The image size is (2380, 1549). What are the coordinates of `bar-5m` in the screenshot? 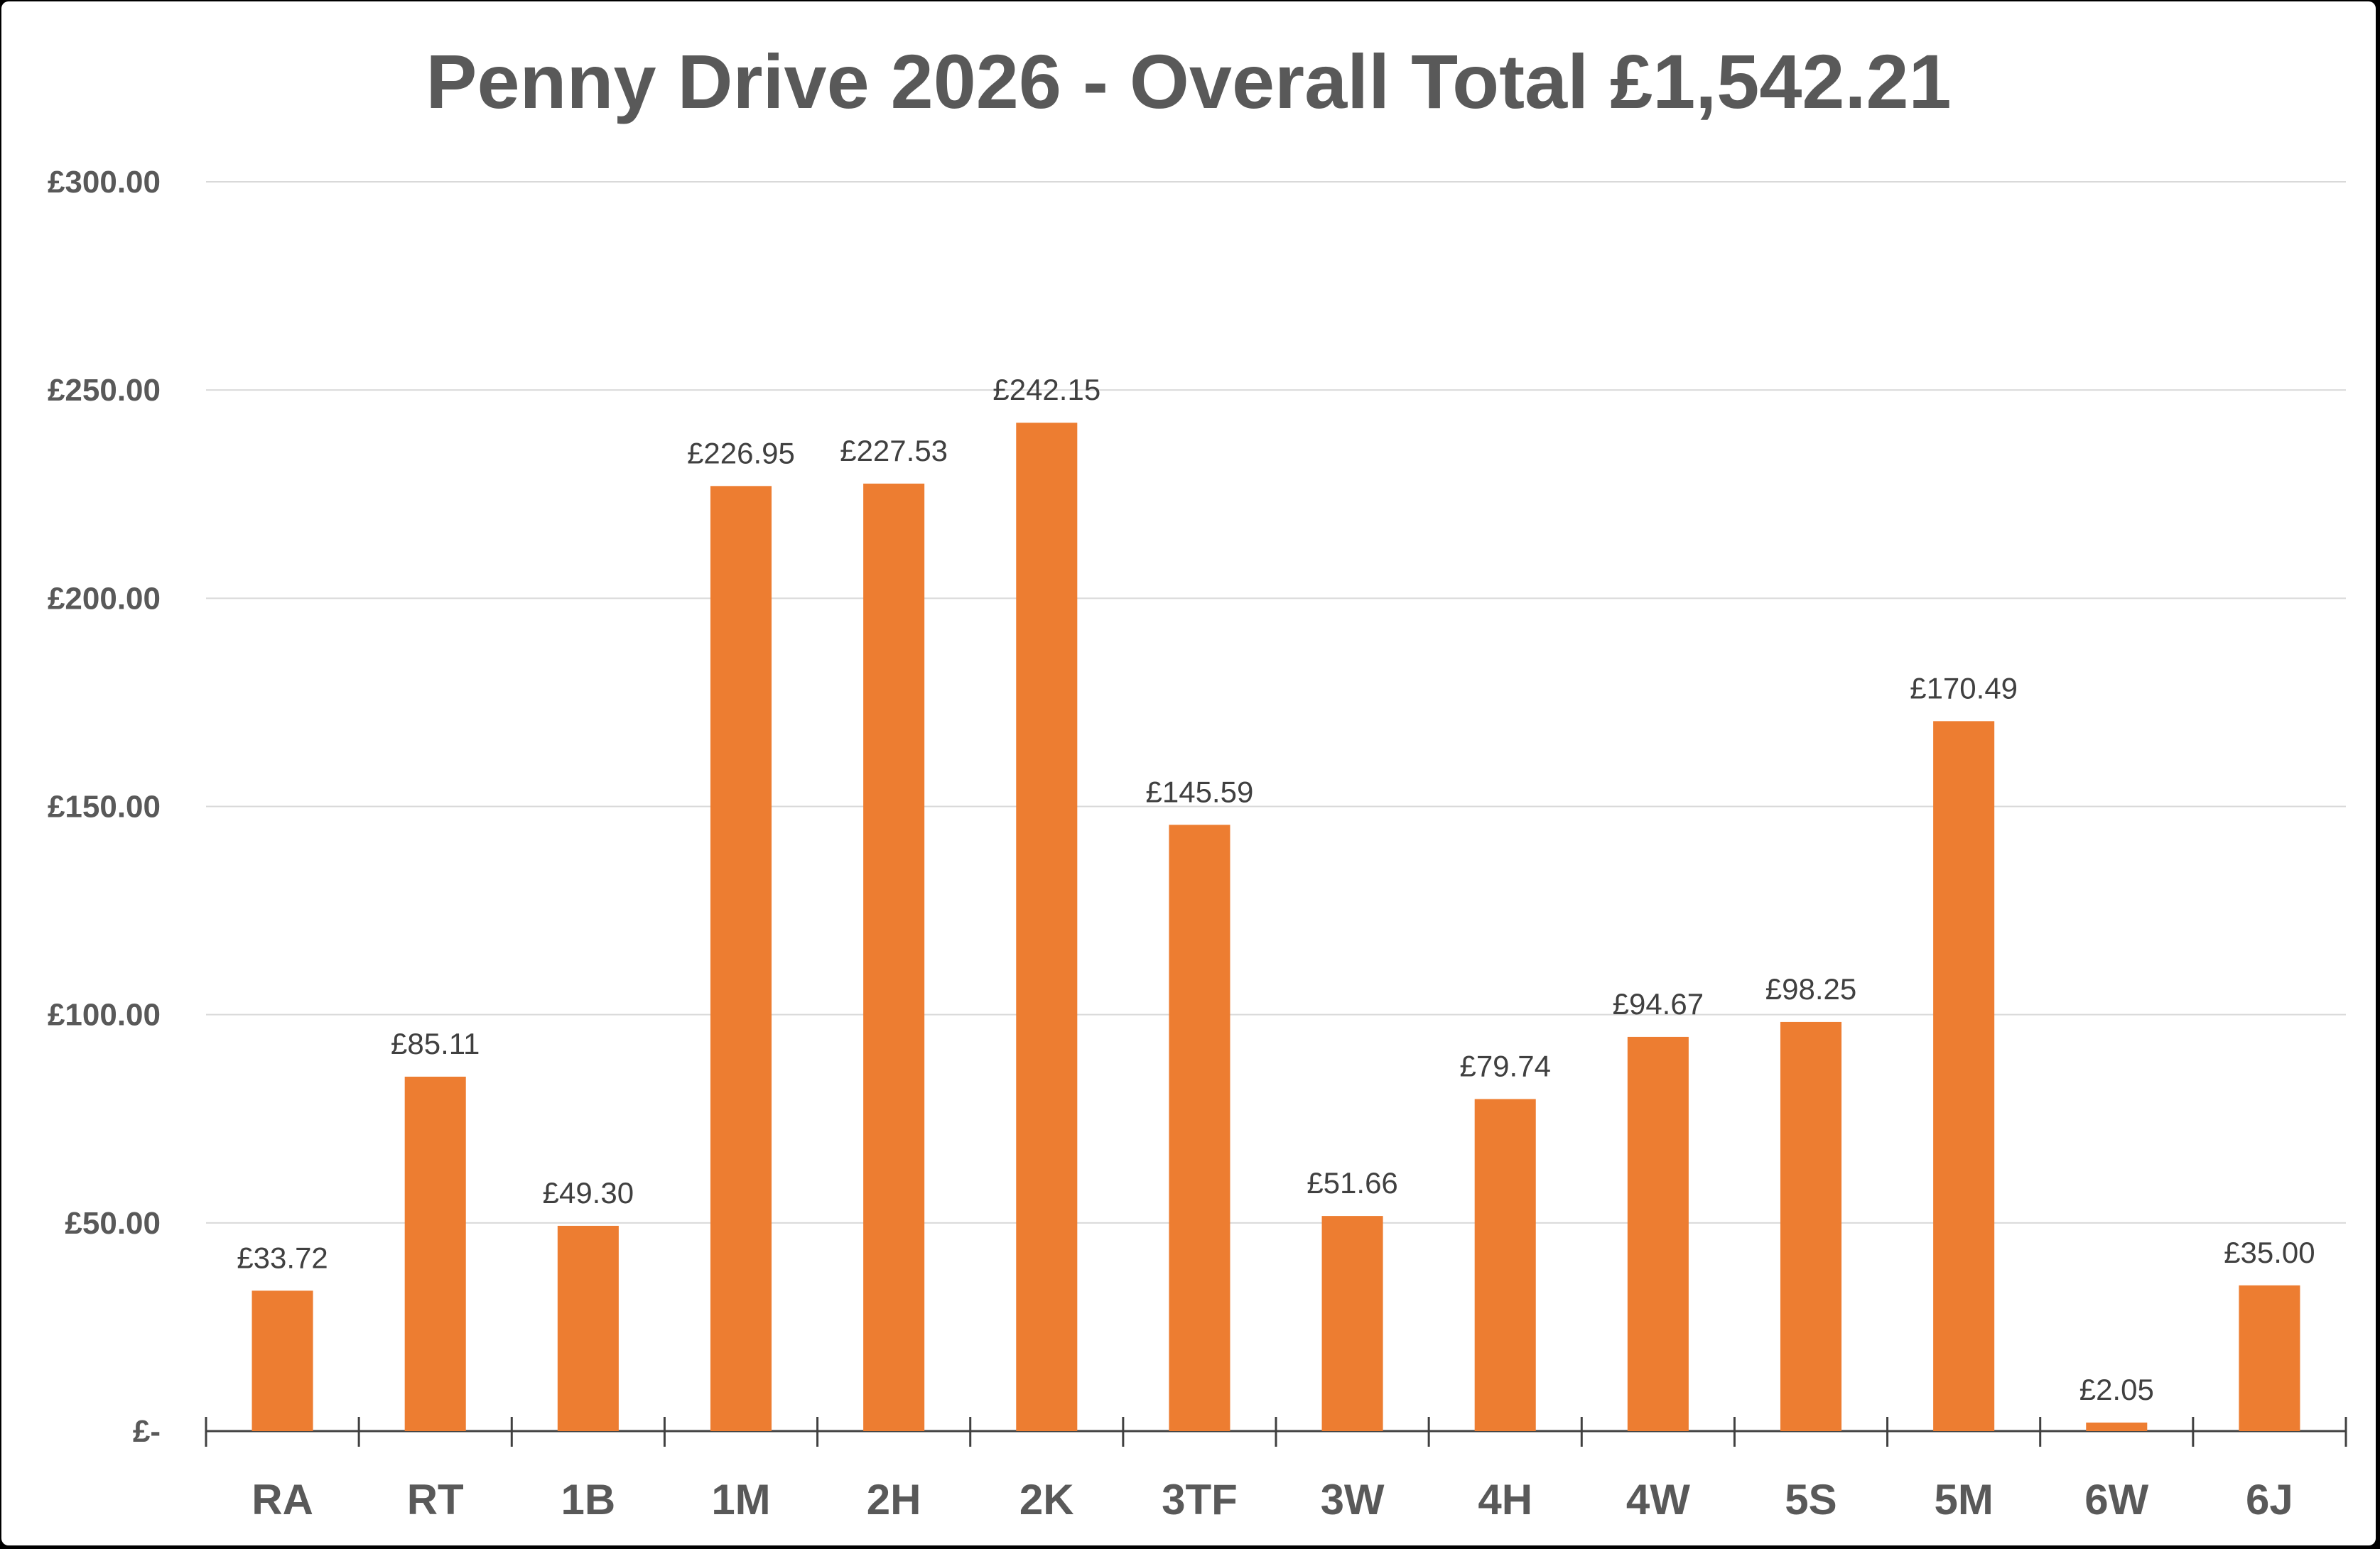 It's located at (1964, 1076).